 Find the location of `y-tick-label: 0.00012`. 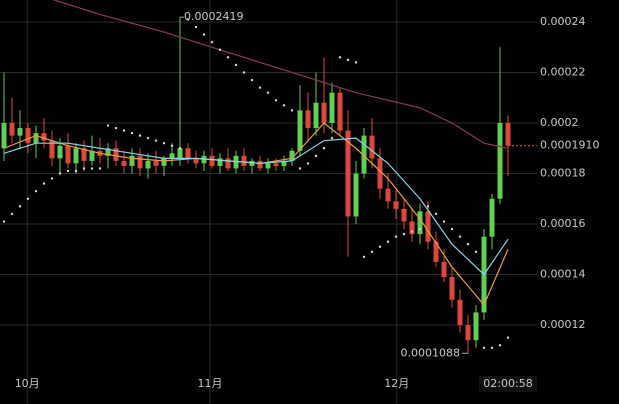

y-tick-label: 0.00012 is located at coordinates (563, 324).